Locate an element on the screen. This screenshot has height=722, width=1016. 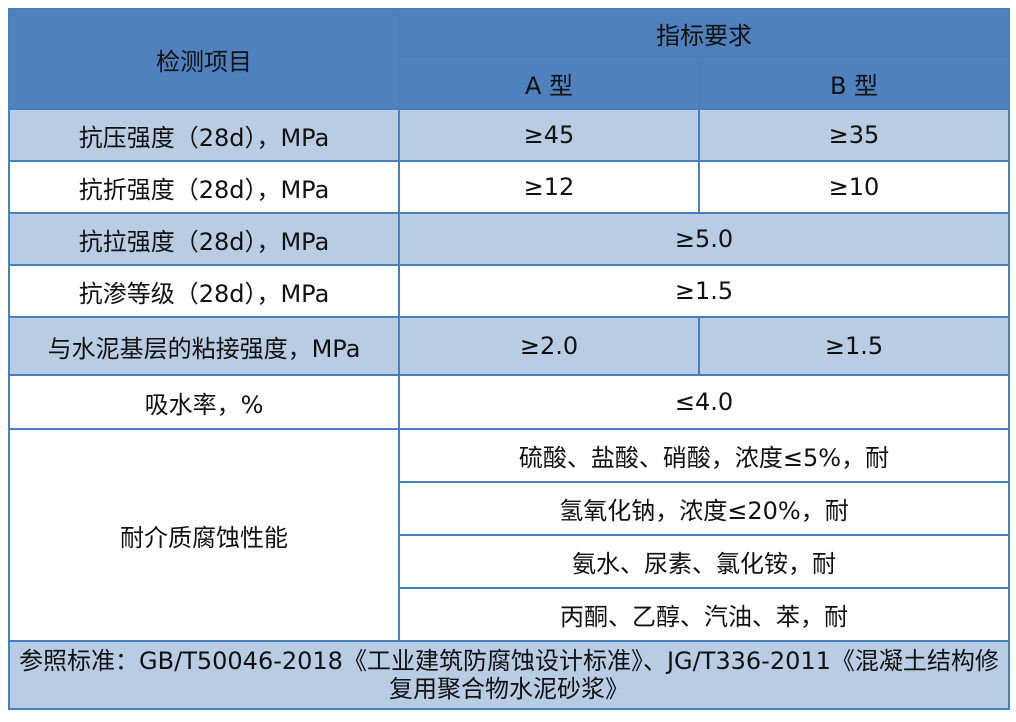
corrosion-row: 氨水、尿素、氯化铵，耐 is located at coordinates (509, 561).